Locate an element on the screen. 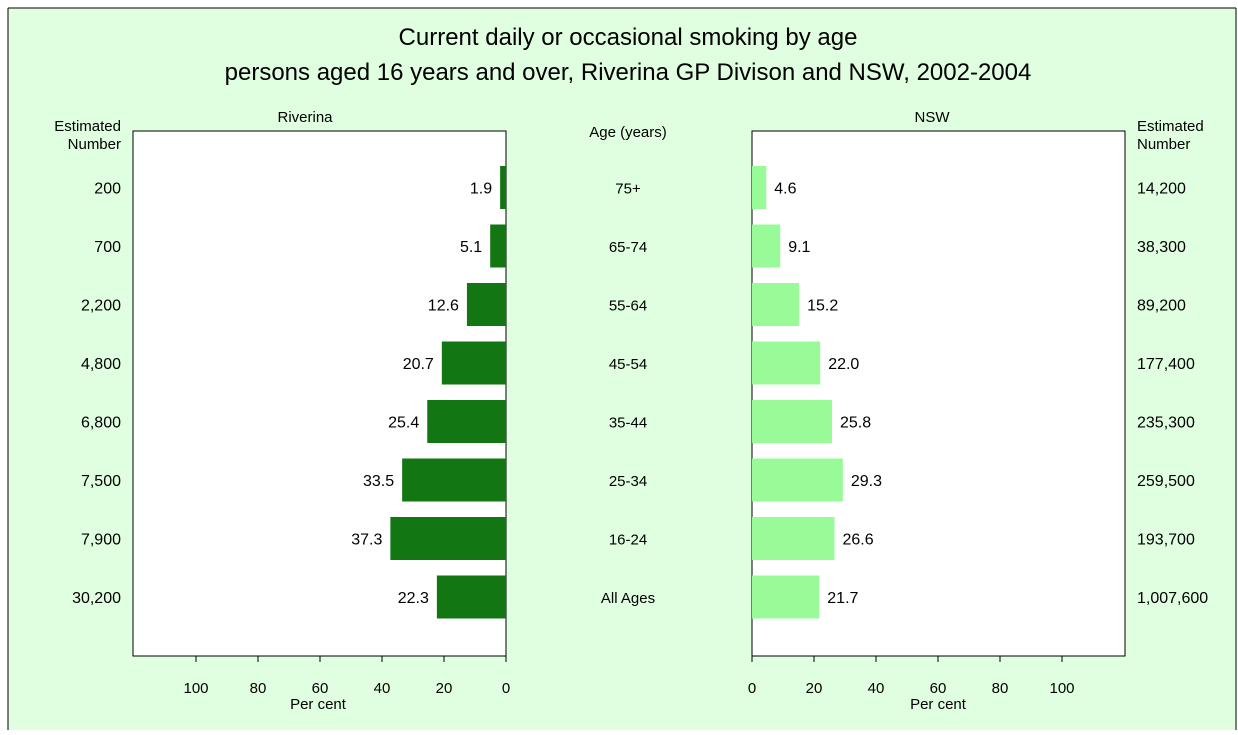 This screenshot has height=735, width=1238. nsw-x-tick-label-40: 40 is located at coordinates (876, 688).